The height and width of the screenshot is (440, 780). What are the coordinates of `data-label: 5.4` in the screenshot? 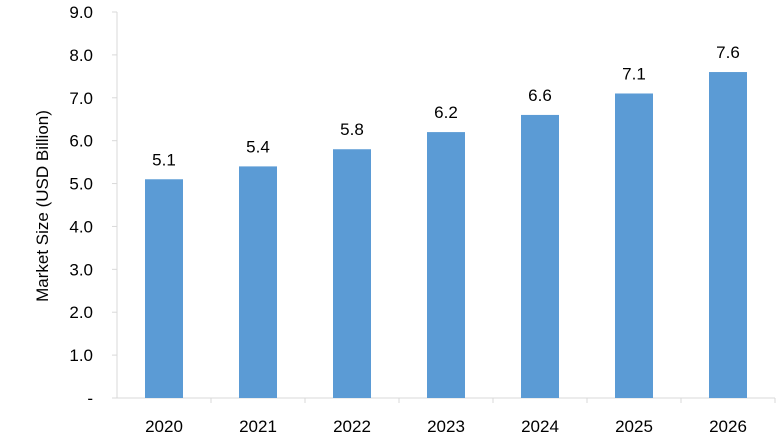 It's located at (258, 146).